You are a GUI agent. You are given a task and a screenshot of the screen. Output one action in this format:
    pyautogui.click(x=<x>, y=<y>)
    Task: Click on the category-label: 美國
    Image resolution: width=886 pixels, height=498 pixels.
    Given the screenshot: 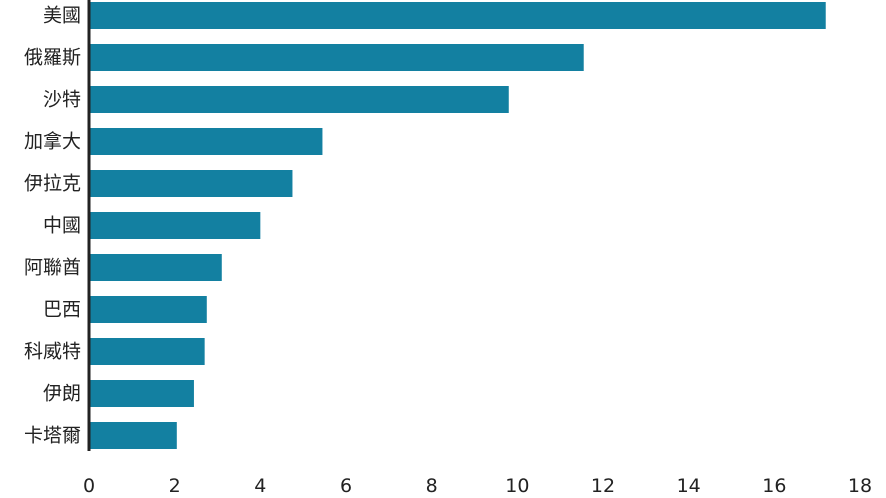 What is the action you would take?
    pyautogui.click(x=62, y=16)
    